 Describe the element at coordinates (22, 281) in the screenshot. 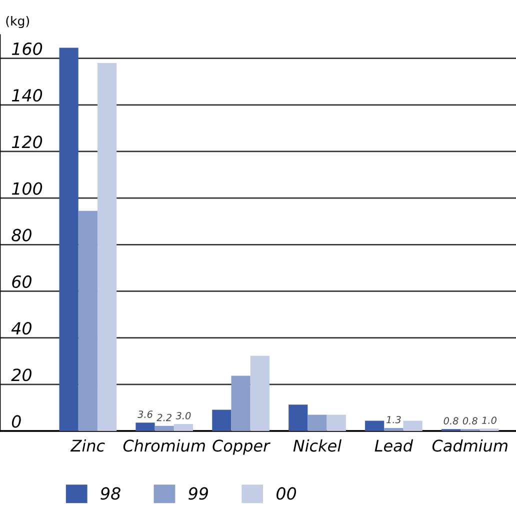

I see `y-tick-label: 60` at that location.